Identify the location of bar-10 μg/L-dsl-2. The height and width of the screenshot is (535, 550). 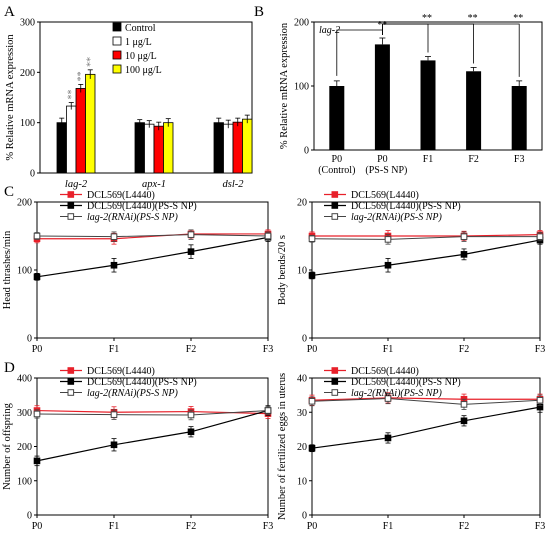
(237, 147).